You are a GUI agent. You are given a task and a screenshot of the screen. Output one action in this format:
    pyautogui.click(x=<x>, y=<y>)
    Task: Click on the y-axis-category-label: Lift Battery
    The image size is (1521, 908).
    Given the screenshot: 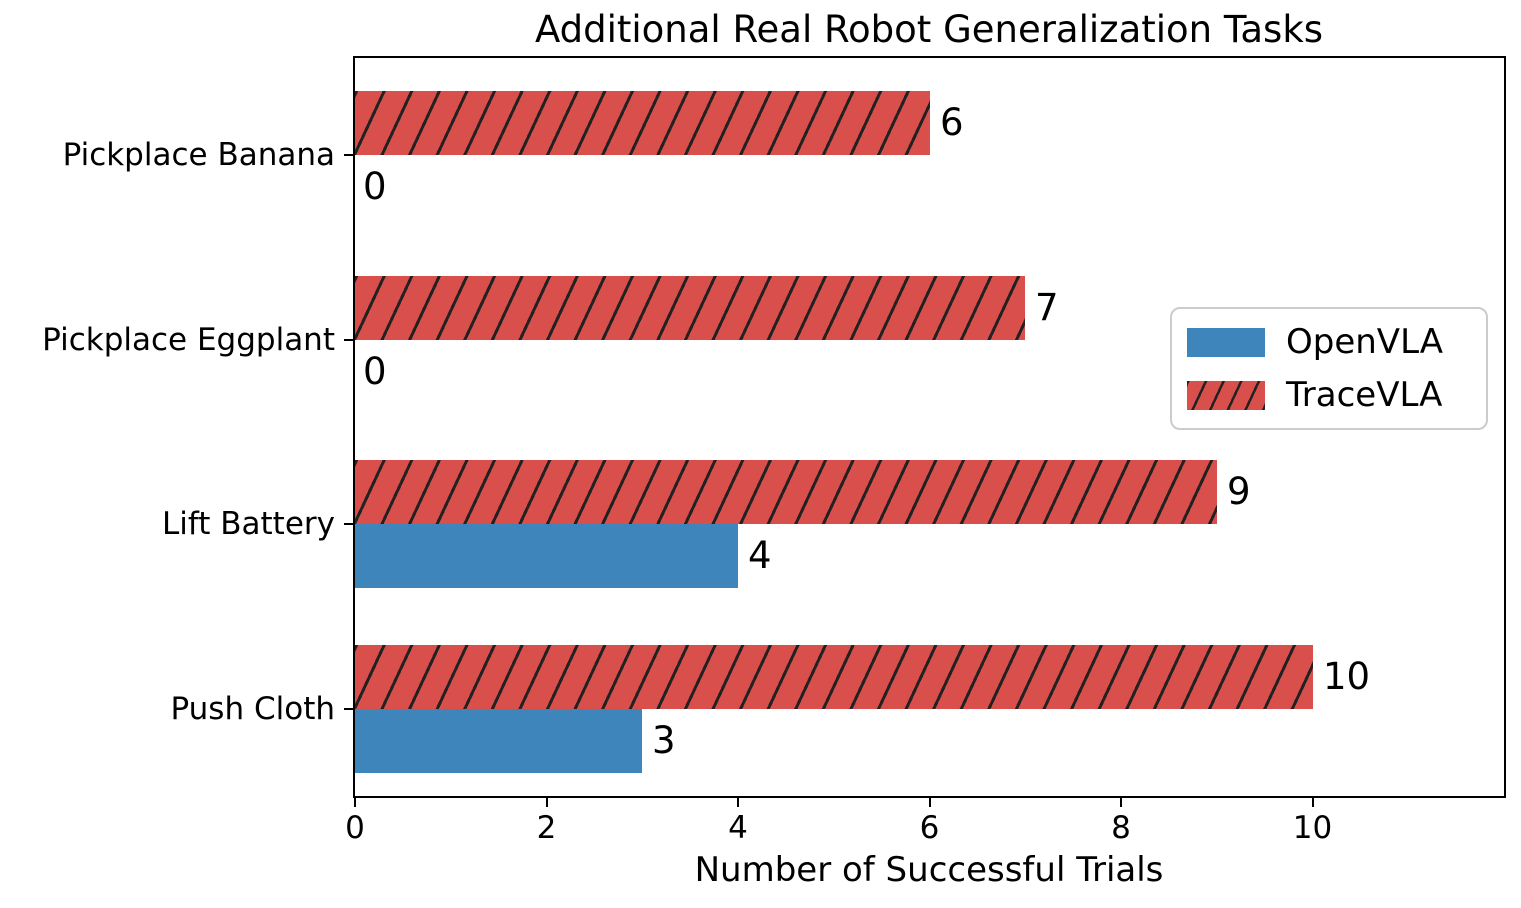 What is the action you would take?
    pyautogui.click(x=248, y=524)
    